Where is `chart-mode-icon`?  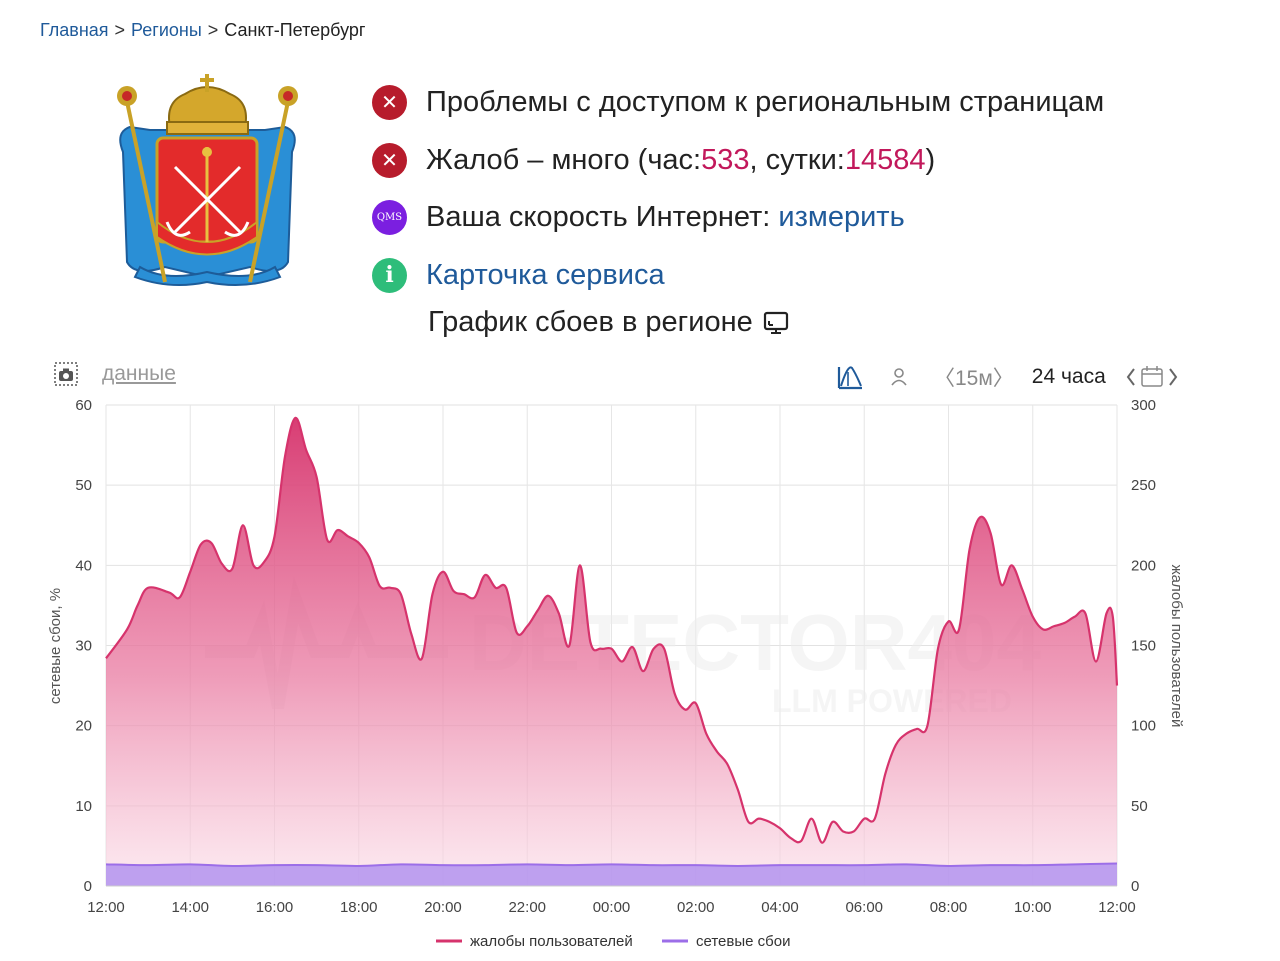
chart-mode-icon is located at coordinates (850, 377).